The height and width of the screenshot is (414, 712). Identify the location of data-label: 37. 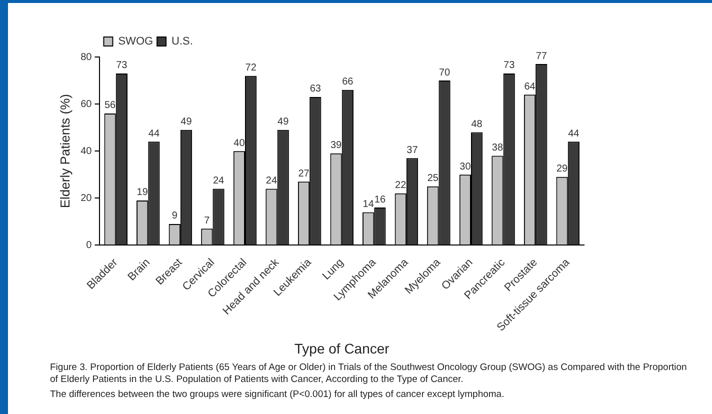
(412, 150).